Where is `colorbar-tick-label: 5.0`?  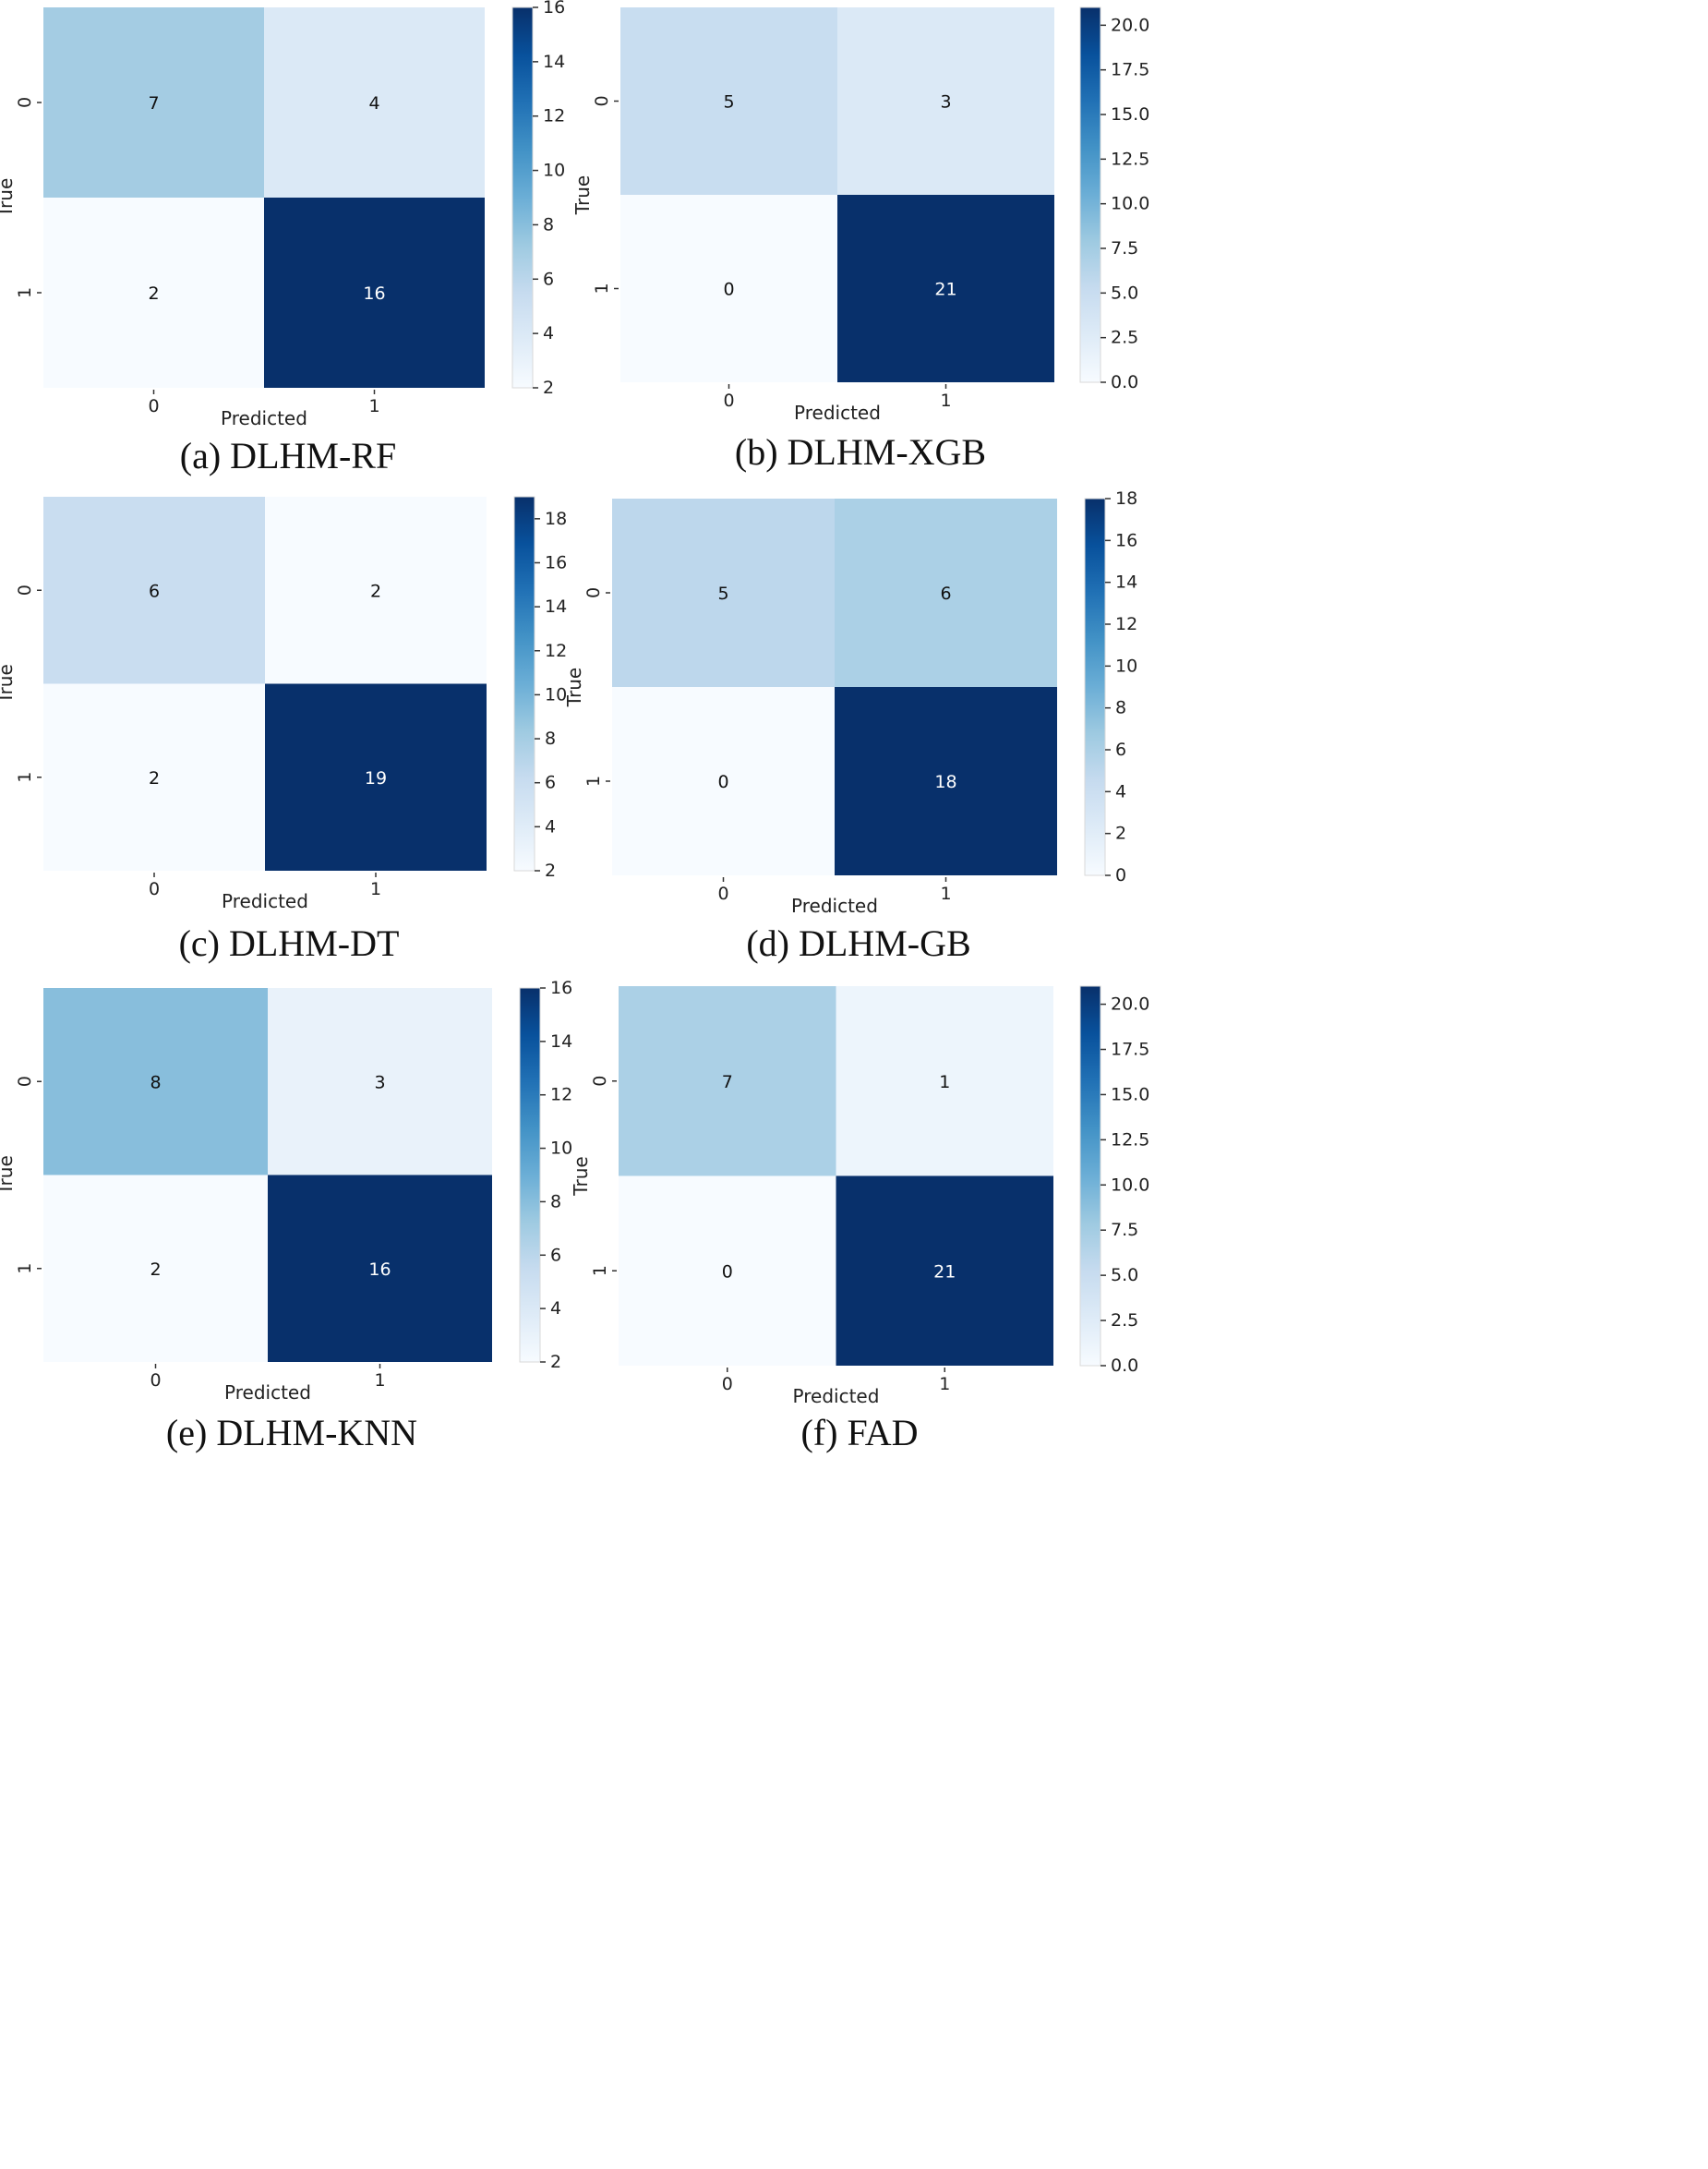 colorbar-tick-label: 5.0 is located at coordinates (1124, 1275).